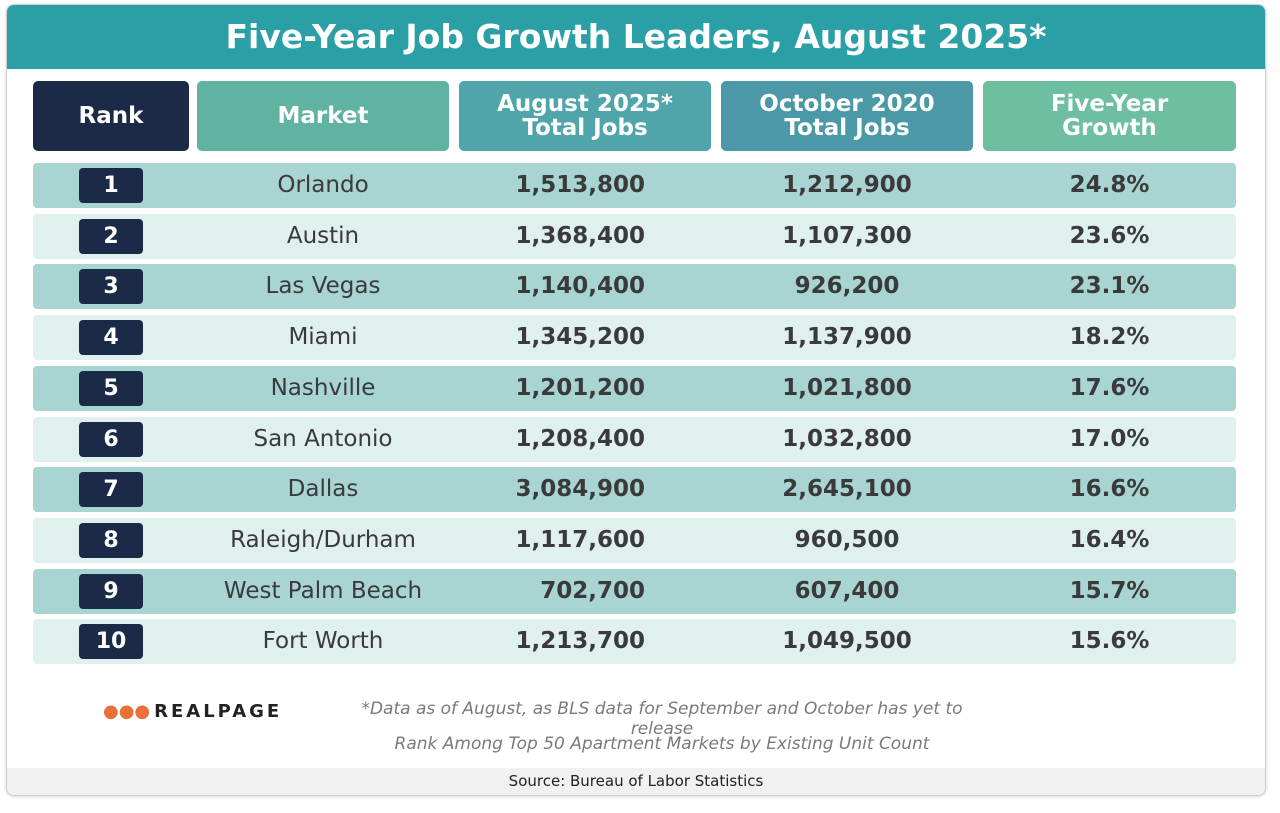 The width and height of the screenshot is (1280, 813). I want to click on source: Source: Bureau of Labor Statistics, so click(636, 781).